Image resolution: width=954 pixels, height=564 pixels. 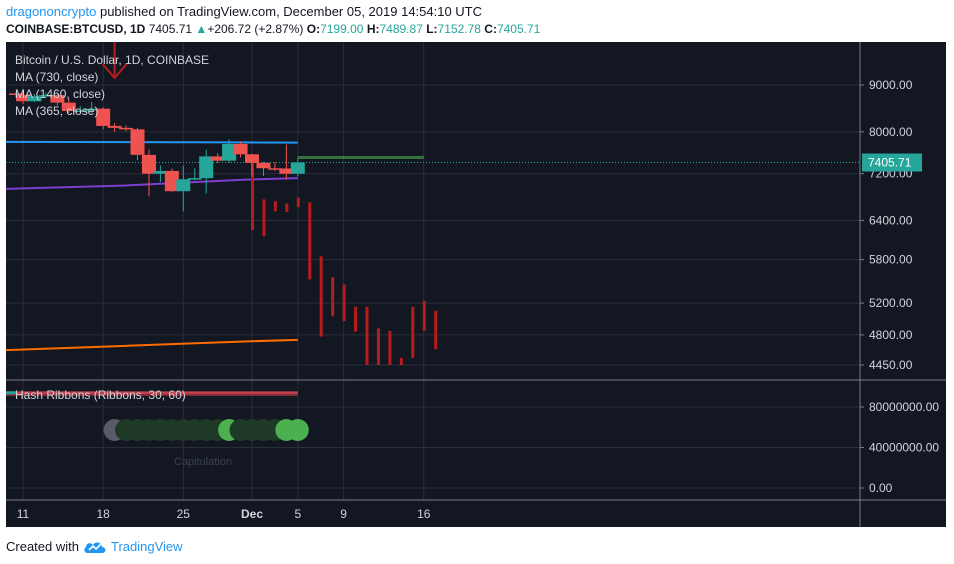 I want to click on capitulation-label: Capitulation, so click(x=203, y=462).